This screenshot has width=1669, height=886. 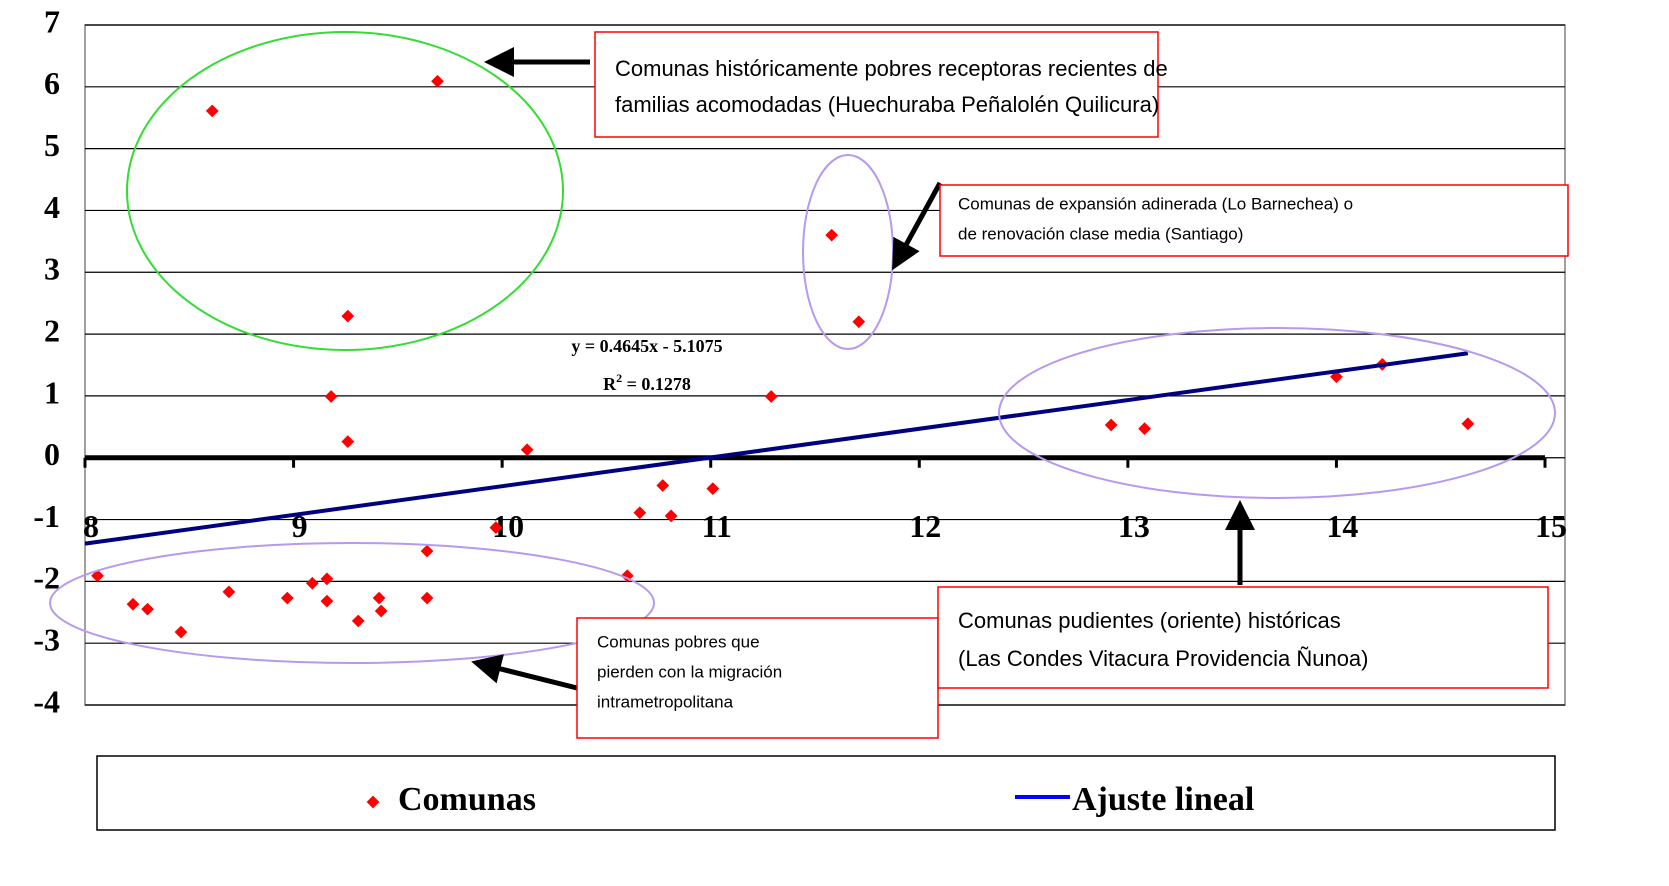 What do you see at coordinates (52, 83) in the screenshot?
I see `y-tick-label: 6` at bounding box center [52, 83].